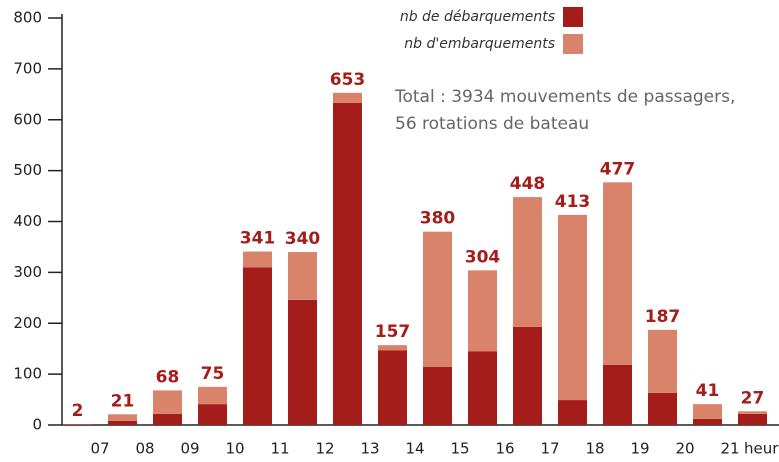 This screenshot has width=779, height=462. Describe the element at coordinates (168, 377) in the screenshot. I see `total-label: 68` at that location.